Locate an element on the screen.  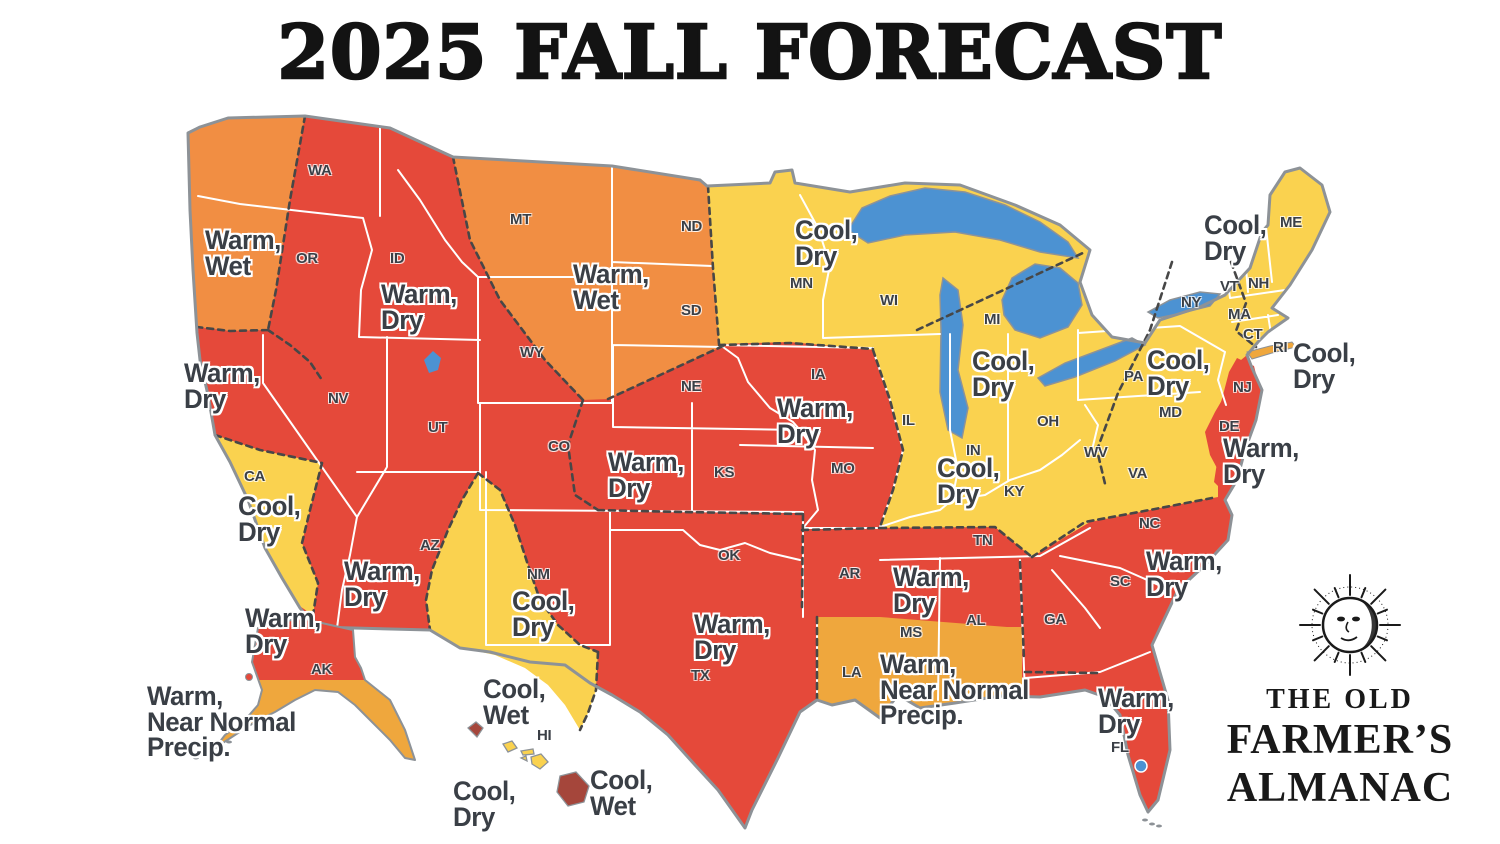
sun-face-icon is located at coordinates (1350, 625).